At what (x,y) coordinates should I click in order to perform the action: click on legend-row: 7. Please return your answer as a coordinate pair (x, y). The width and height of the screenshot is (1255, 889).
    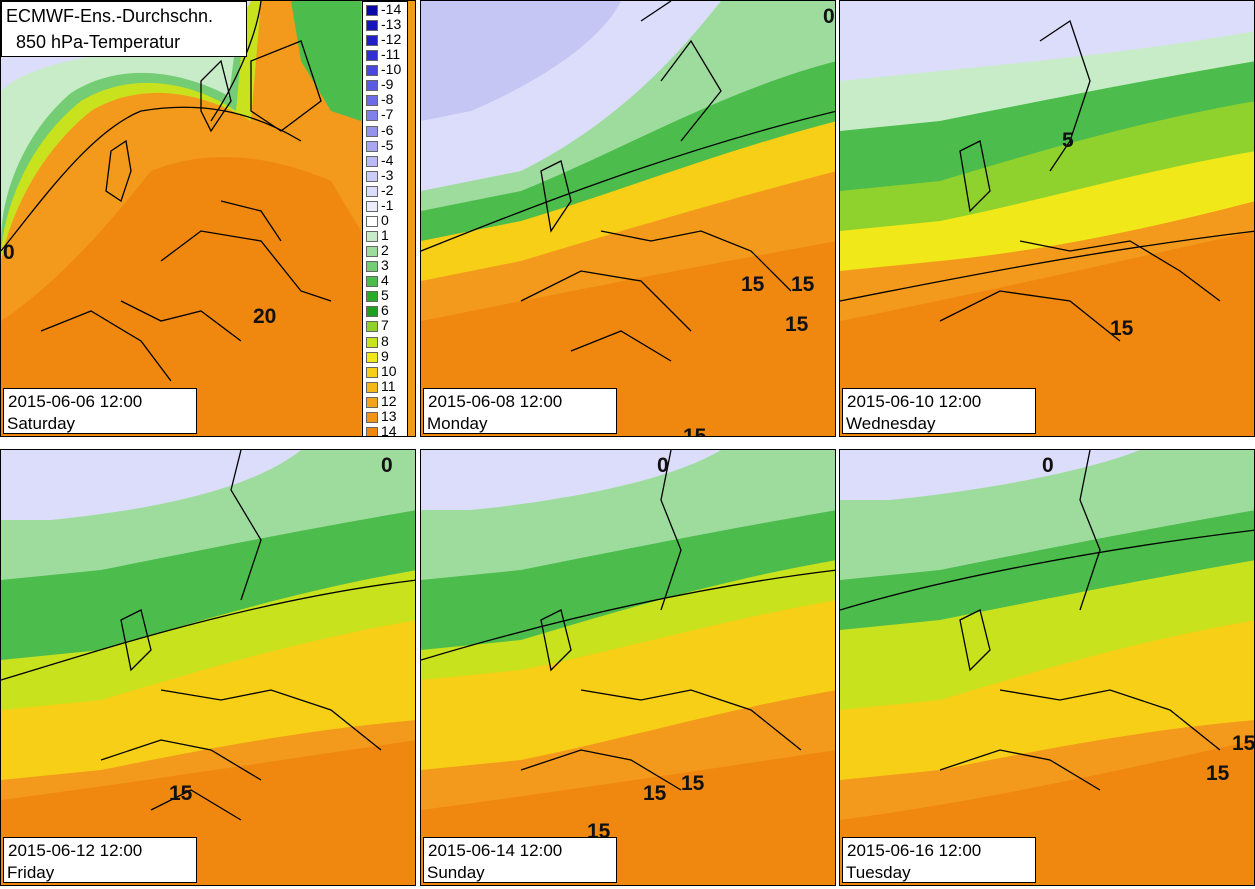
    Looking at the image, I should click on (386, 325).